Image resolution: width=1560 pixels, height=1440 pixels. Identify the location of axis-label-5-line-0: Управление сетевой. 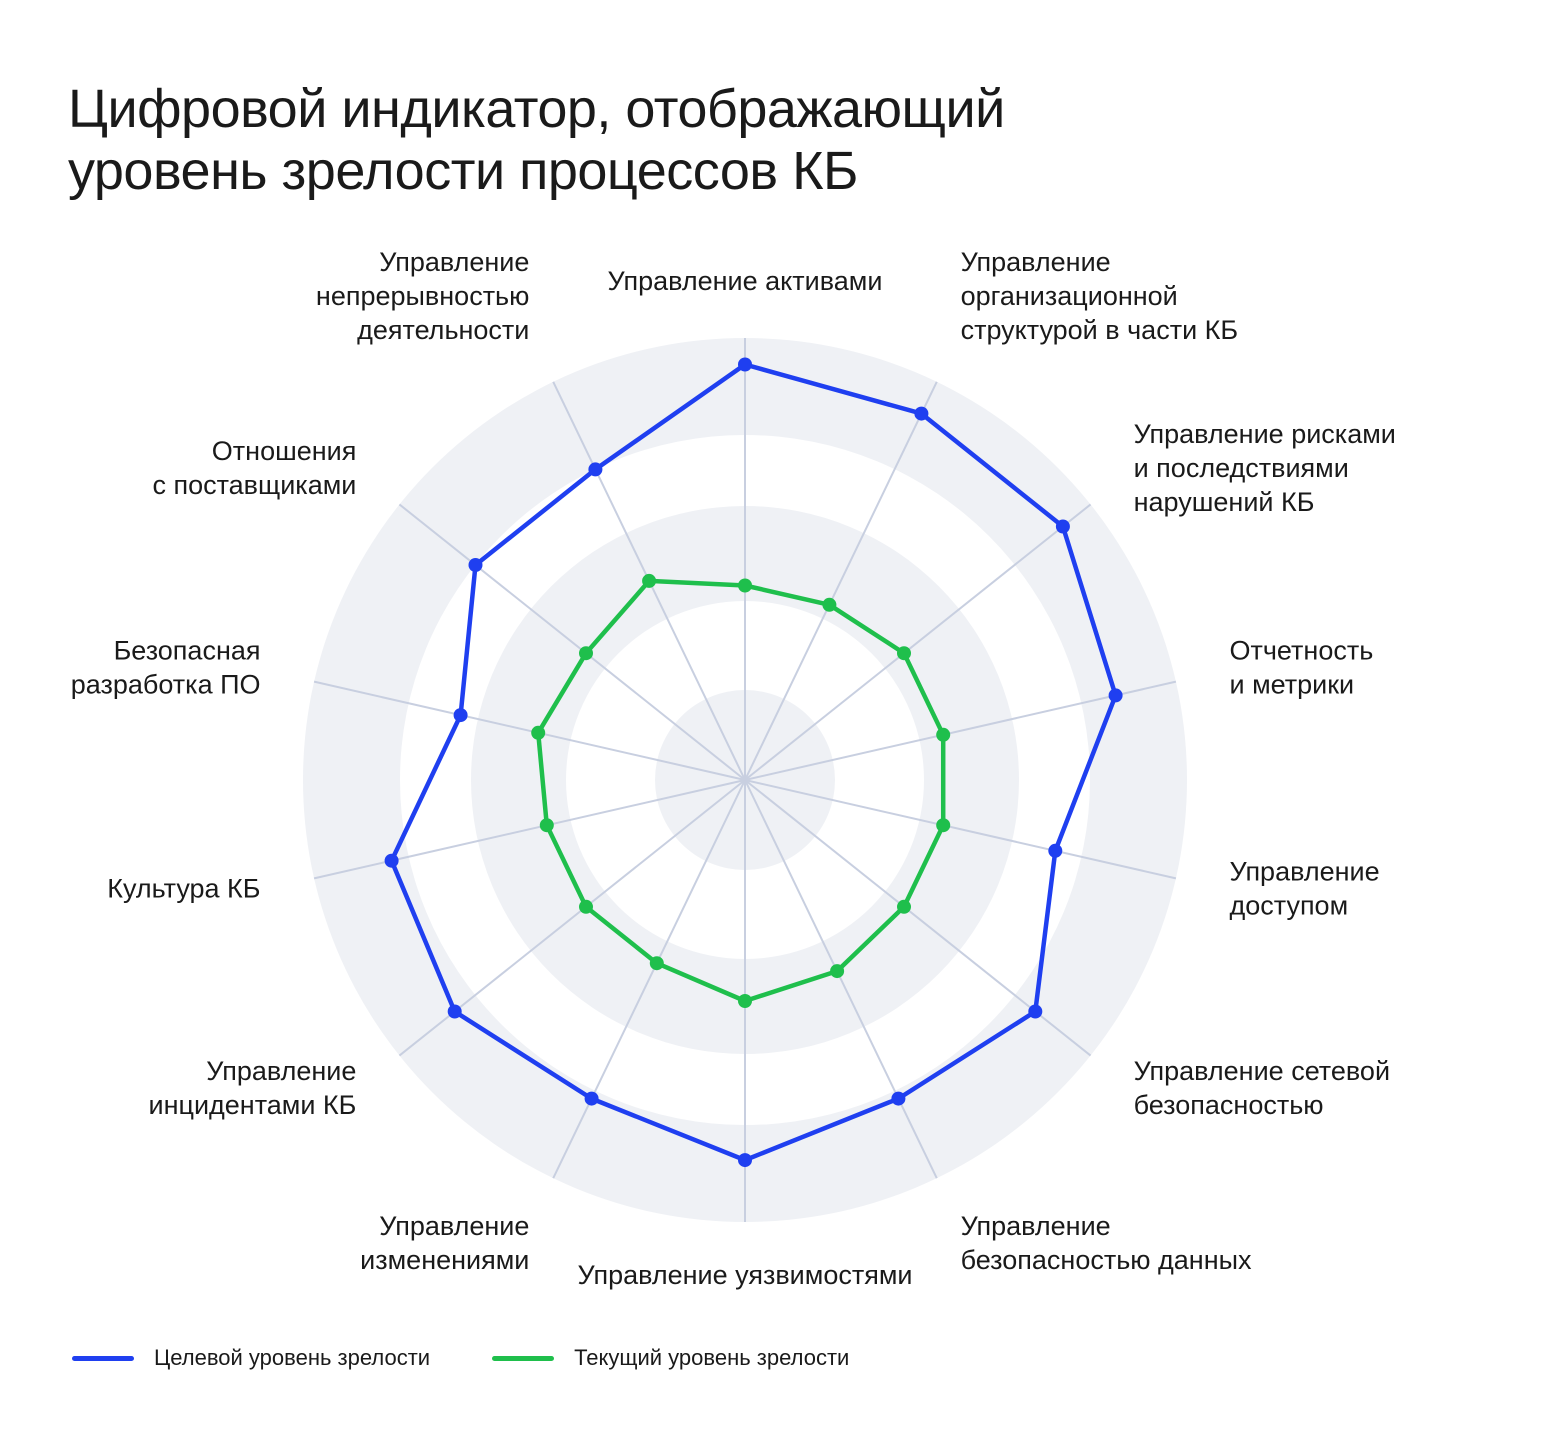
(1262, 1071).